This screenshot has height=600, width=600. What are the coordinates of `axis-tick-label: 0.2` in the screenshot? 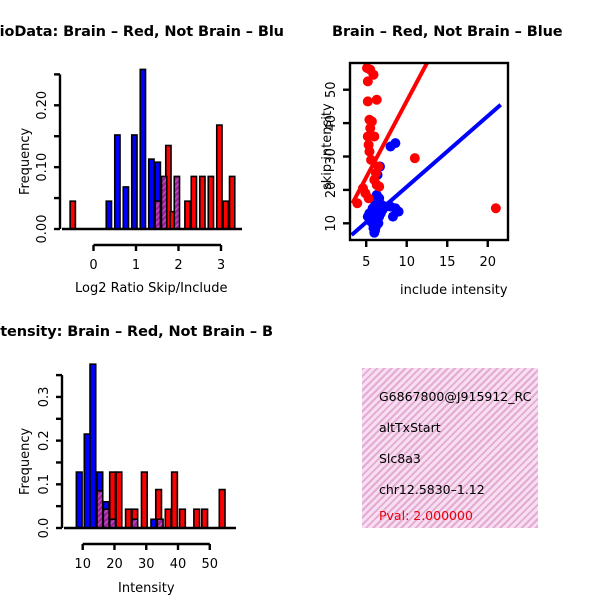 It's located at (44, 440).